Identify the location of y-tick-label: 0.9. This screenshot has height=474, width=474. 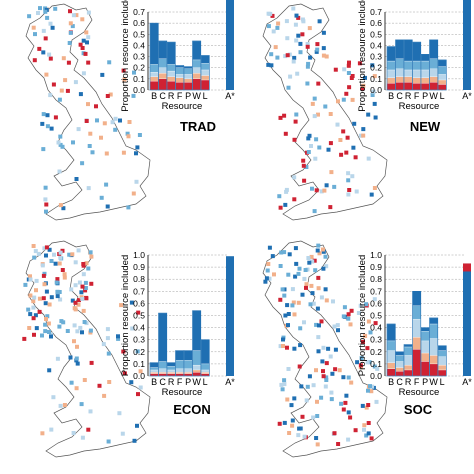
(139, 267).